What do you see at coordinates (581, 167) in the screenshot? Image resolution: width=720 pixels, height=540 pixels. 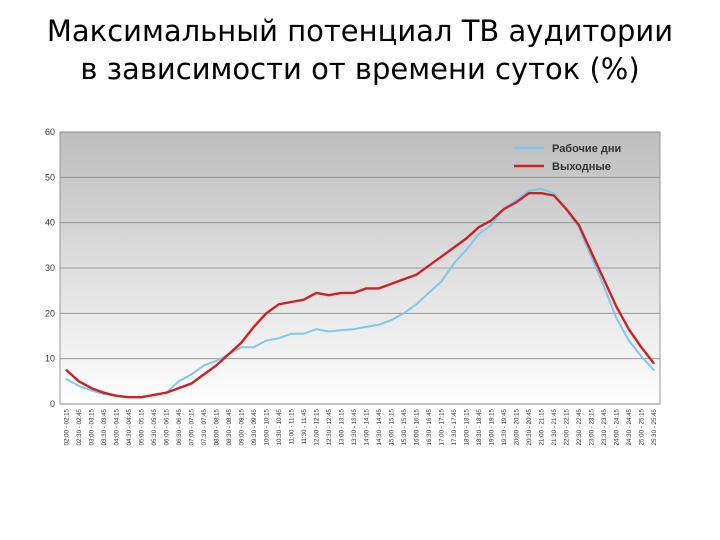 I see `legend-label: Выходные` at bounding box center [581, 167].